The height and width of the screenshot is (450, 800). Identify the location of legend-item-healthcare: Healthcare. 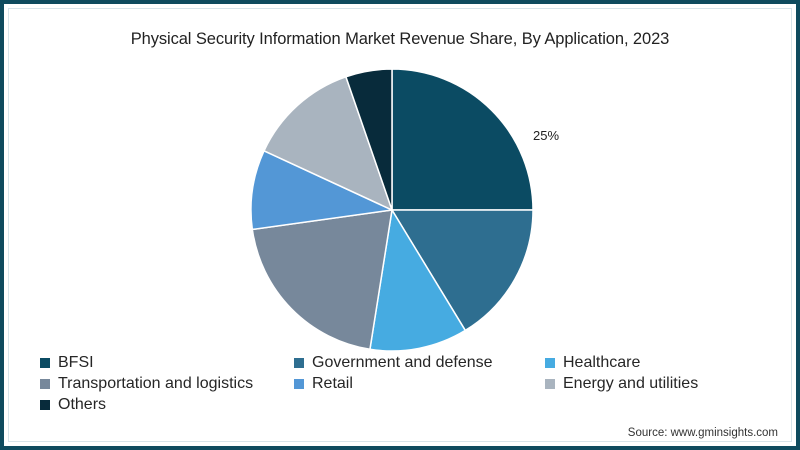
(592, 363).